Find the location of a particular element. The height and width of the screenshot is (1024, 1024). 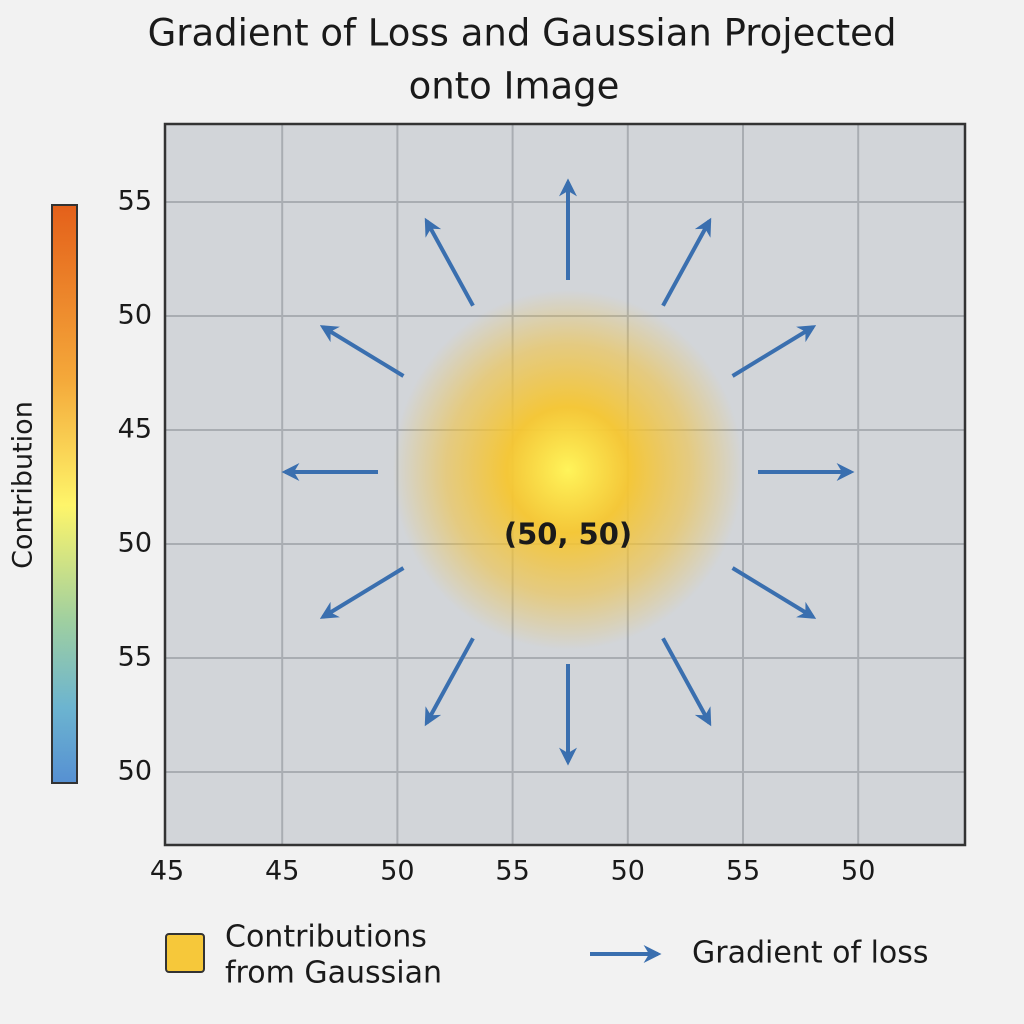

gaussian is located at coordinates (568, 470).